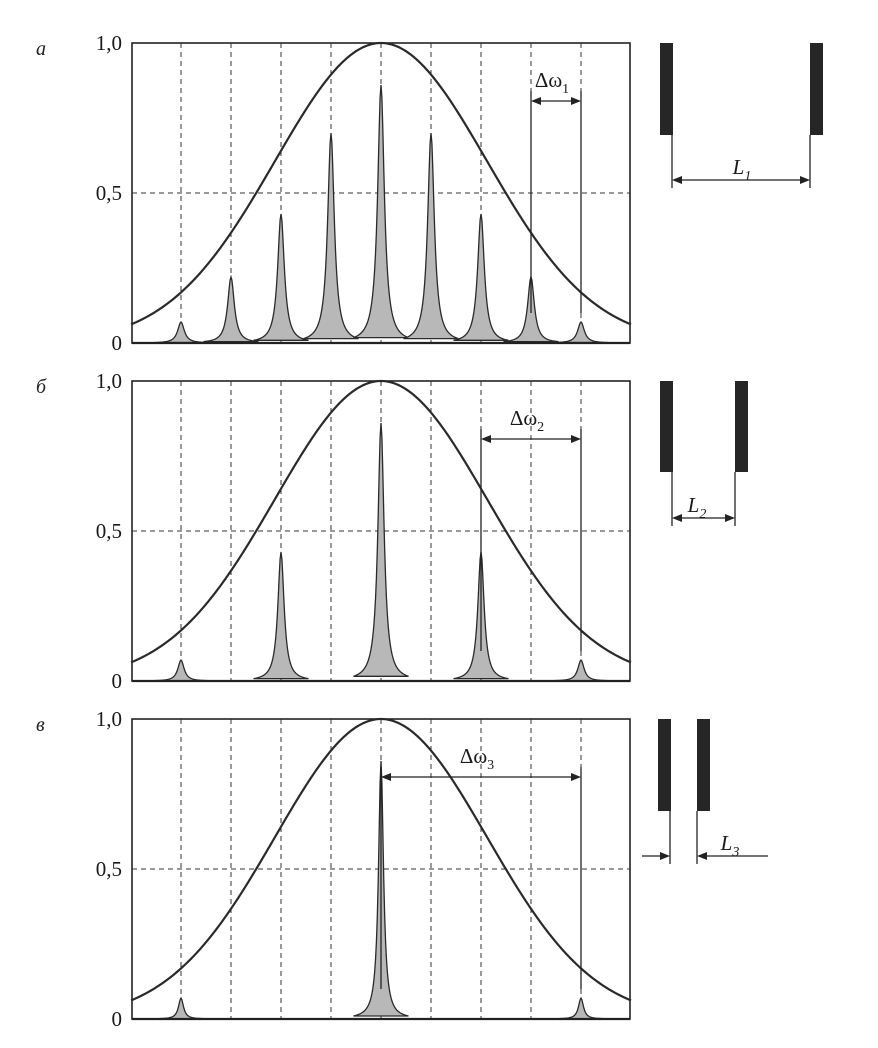 Image resolution: width=878 pixels, height=1048 pixels. I want to click on resonator-length-label: L2, so click(697, 507).